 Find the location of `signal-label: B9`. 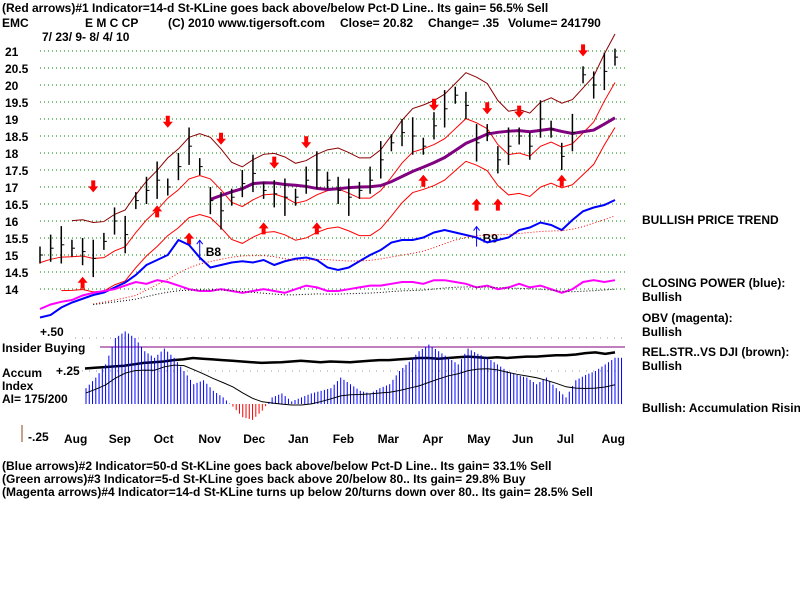

signal-label: B9 is located at coordinates (491, 239).